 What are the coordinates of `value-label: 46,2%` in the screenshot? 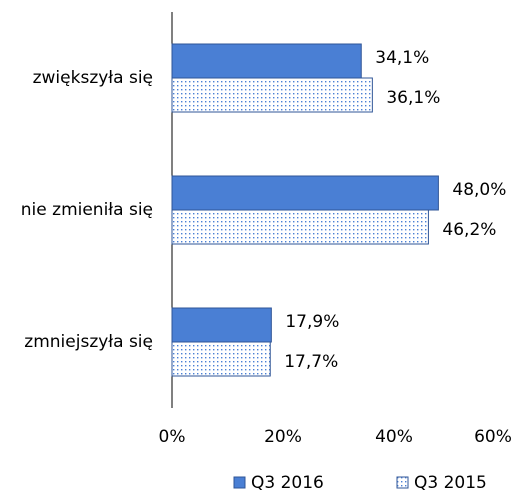 It's located at (469, 230).